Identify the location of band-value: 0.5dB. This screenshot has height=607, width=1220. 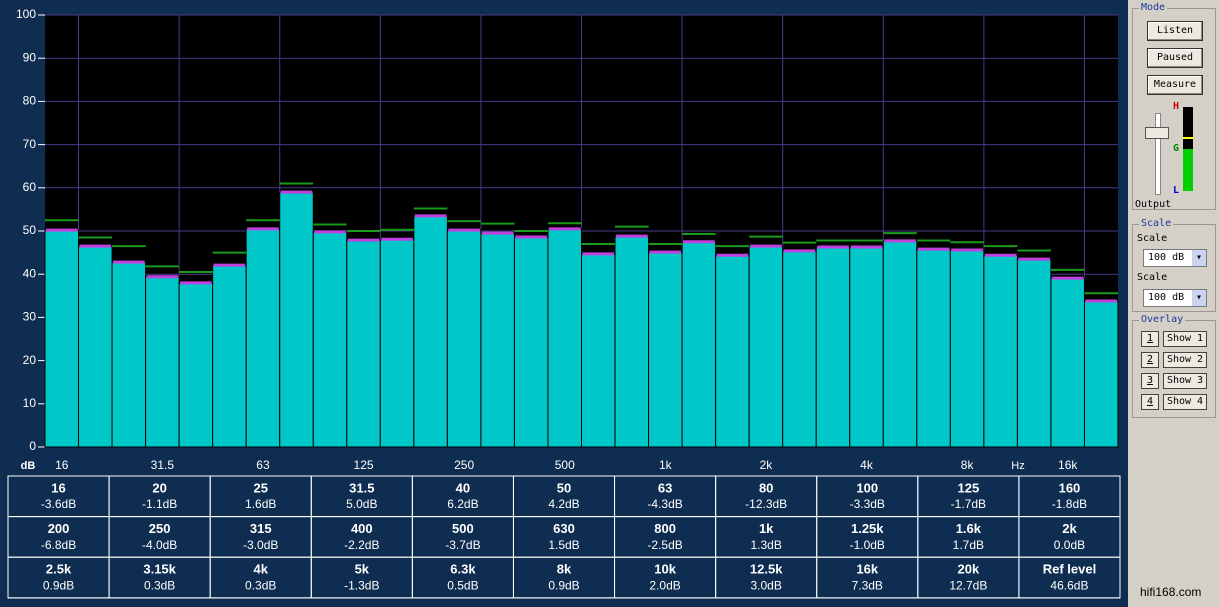
(462, 585).